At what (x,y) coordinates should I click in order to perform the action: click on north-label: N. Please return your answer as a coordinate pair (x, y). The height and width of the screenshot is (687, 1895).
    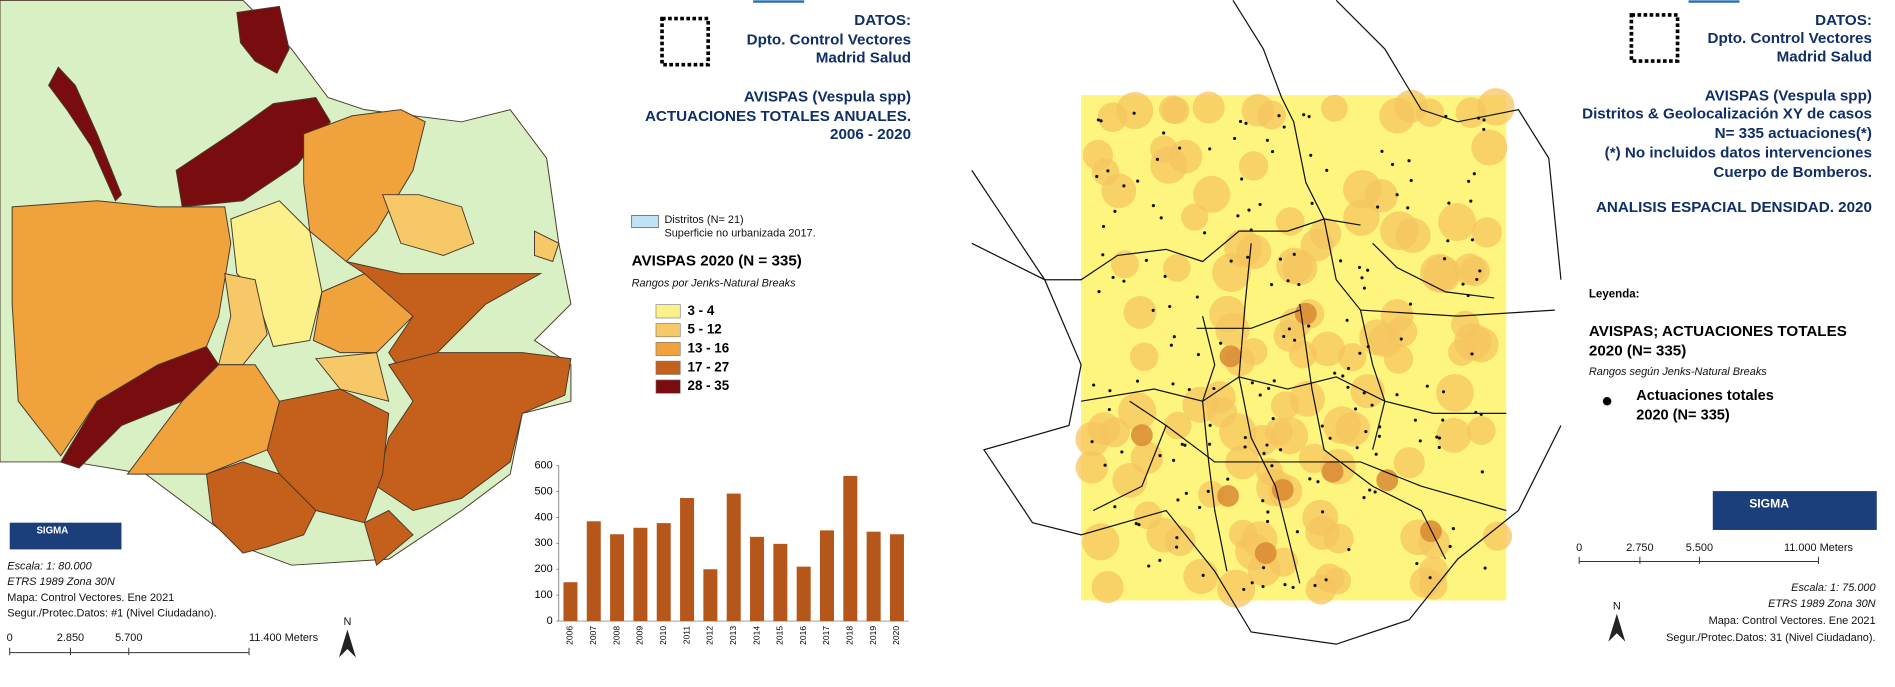
    Looking at the image, I should click on (347, 622).